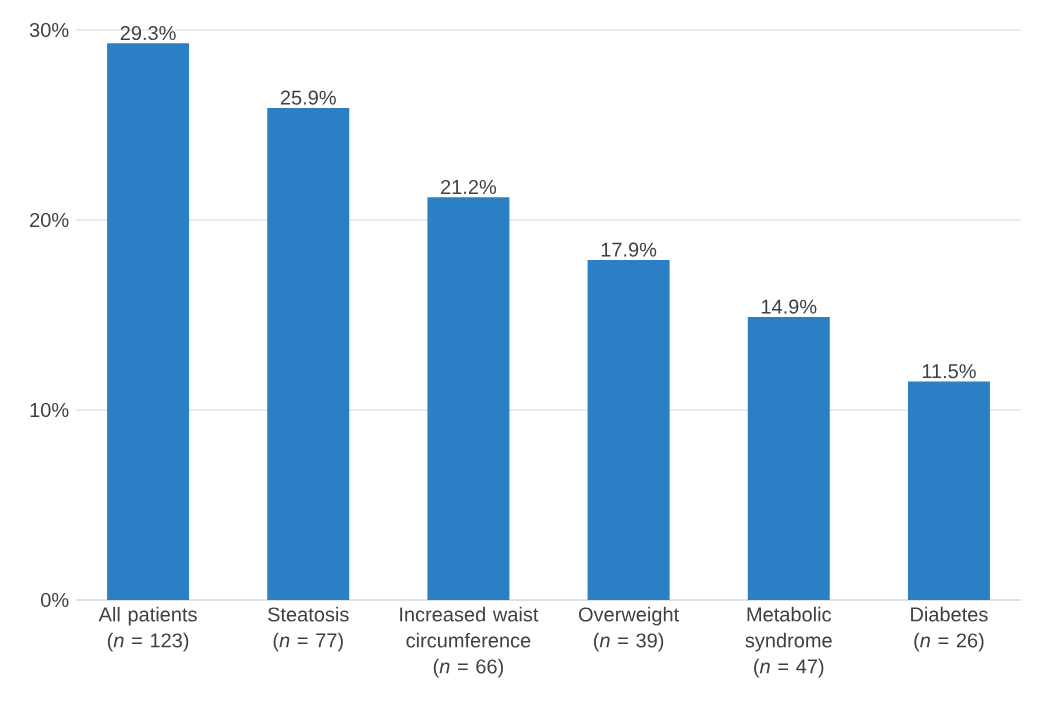  I want to click on x-tick-label: Increased waist circumference (n = 66), so click(469, 642).